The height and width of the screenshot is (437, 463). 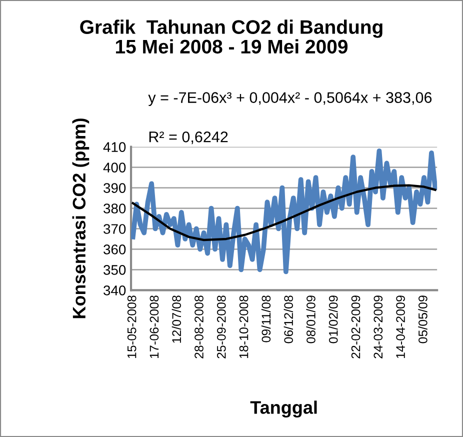 I want to click on y-tick-label: 400, so click(x=114, y=167).